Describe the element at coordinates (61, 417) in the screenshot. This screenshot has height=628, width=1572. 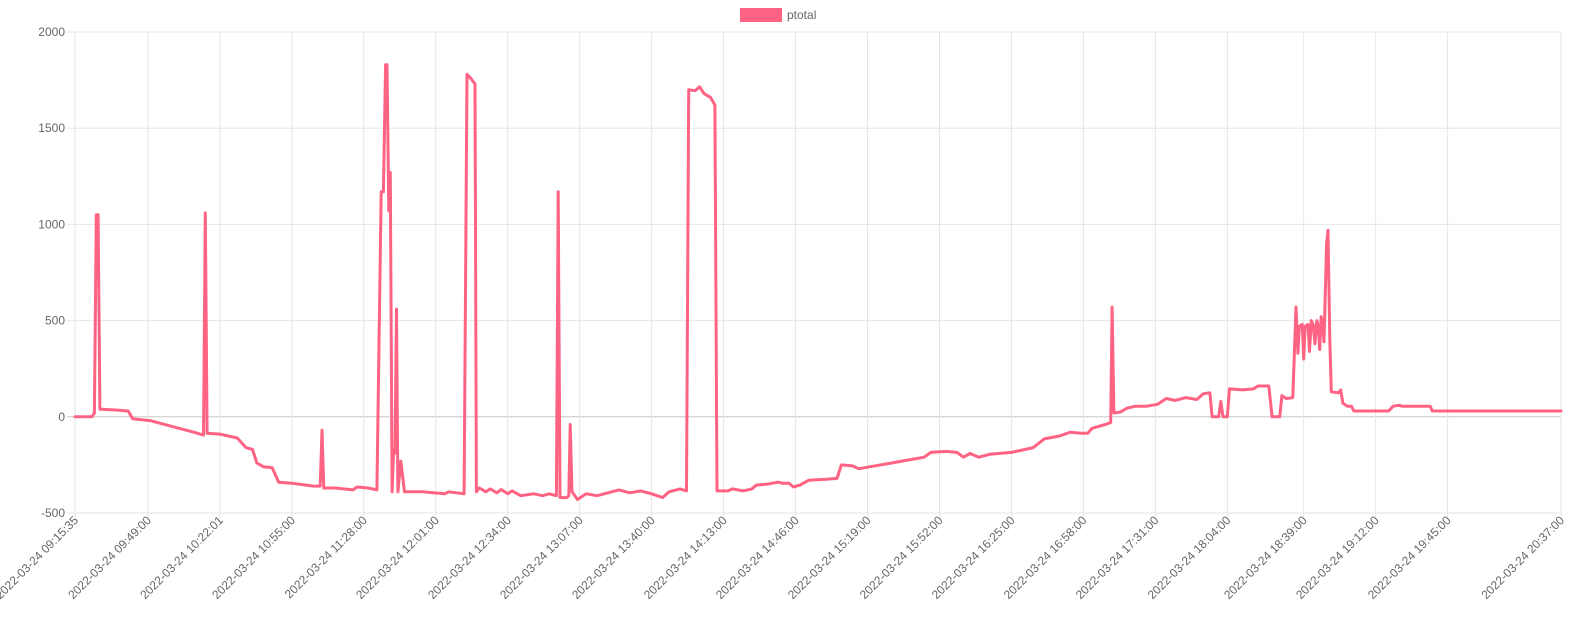
I see `y-tick-label: 0` at that location.